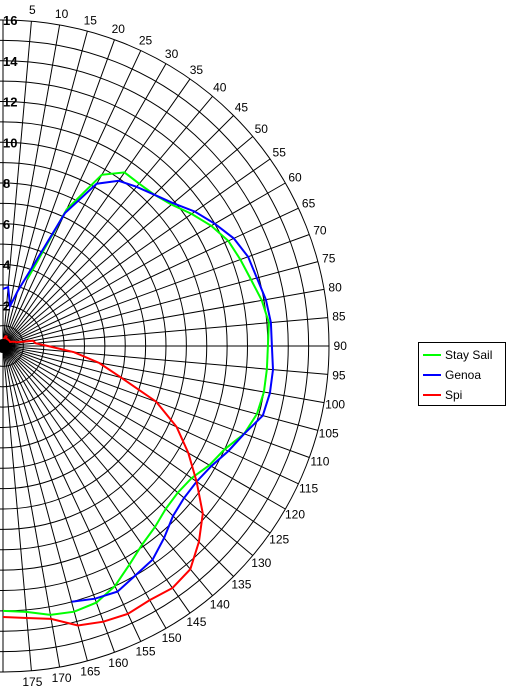 The image size is (512, 689). What do you see at coordinates (432, 395) in the screenshot?
I see `legend-swatch-spi` at bounding box center [432, 395].